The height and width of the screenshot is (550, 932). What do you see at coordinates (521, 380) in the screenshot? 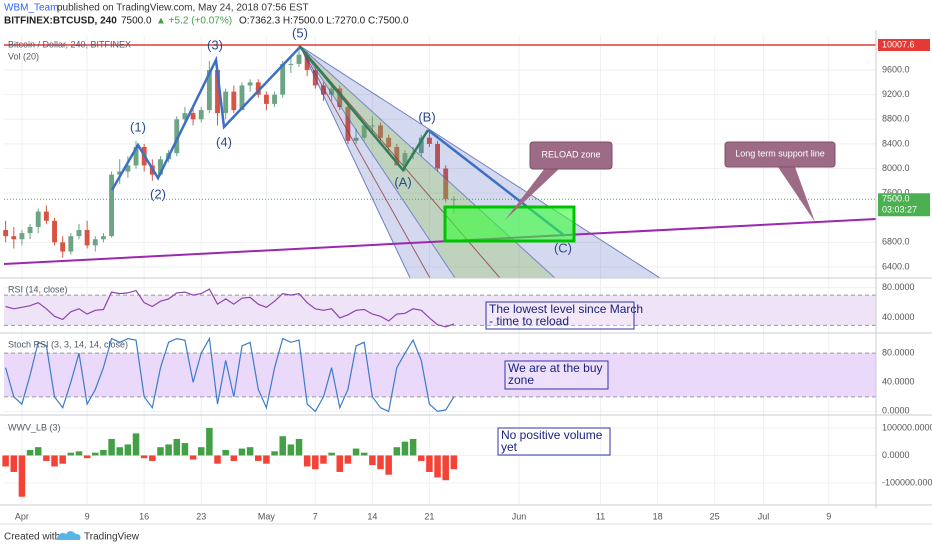
I see `note-text: zone` at bounding box center [521, 380].